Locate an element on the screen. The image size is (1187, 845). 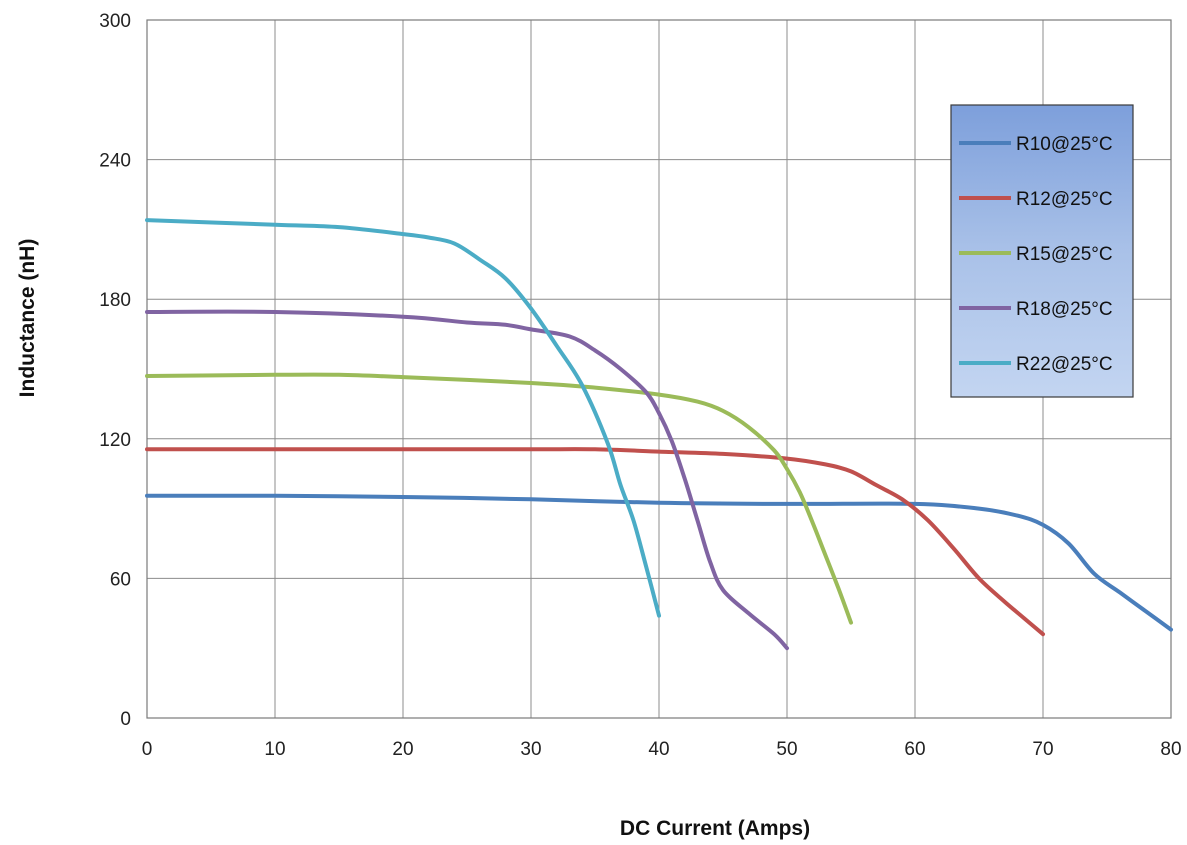
legend: R10@25°C R12@25°C R15@25°C R18@25°C R22@25°C is located at coordinates (1042, 251).